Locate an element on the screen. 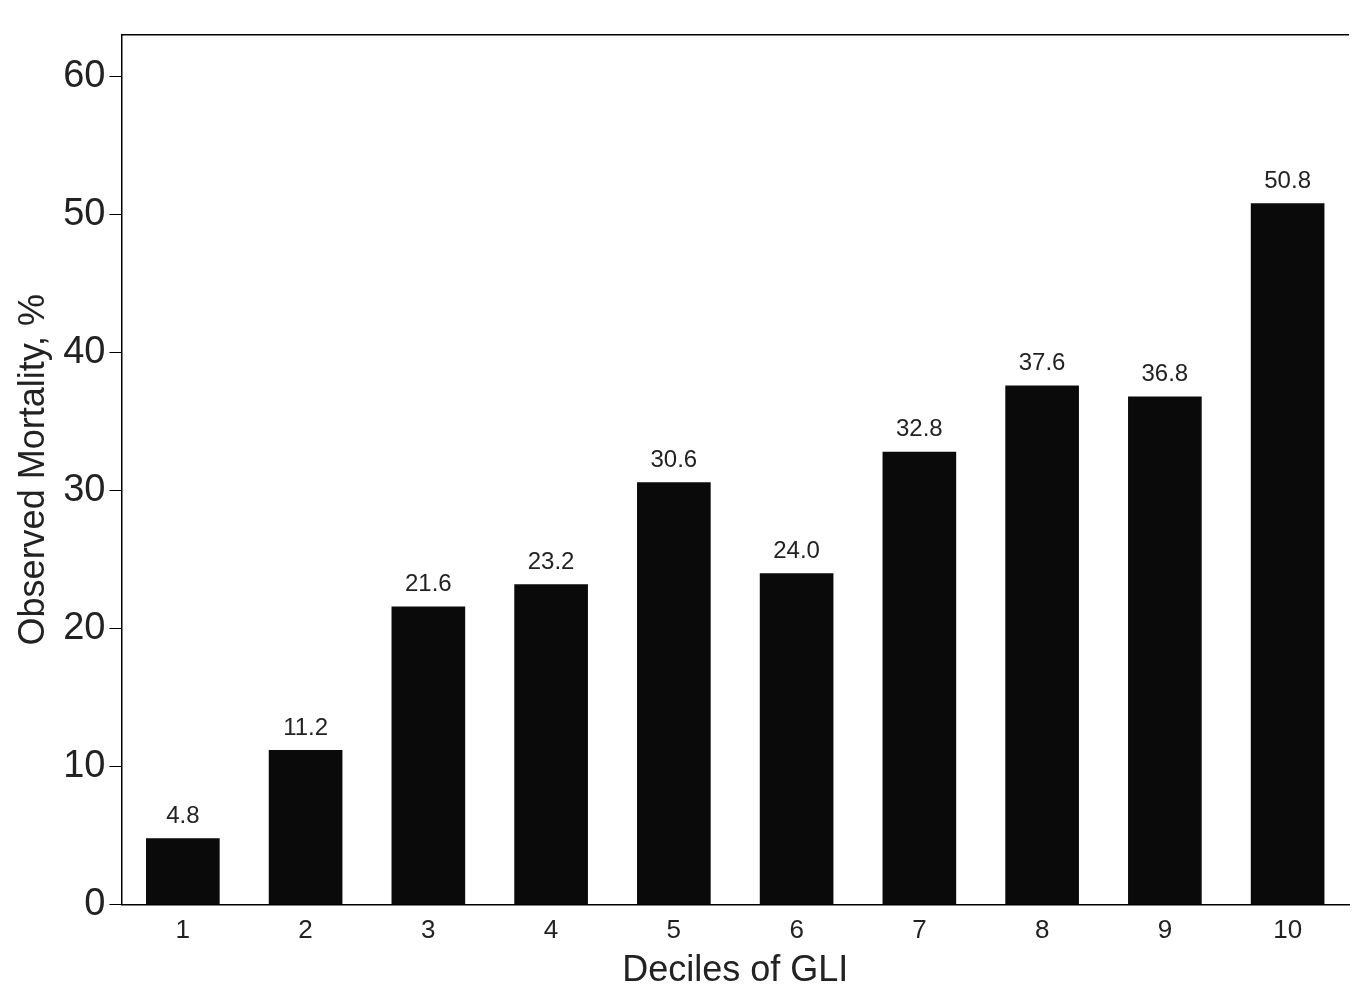 This screenshot has height=999, width=1359. y-tick-label: 40 is located at coordinates (84, 349).